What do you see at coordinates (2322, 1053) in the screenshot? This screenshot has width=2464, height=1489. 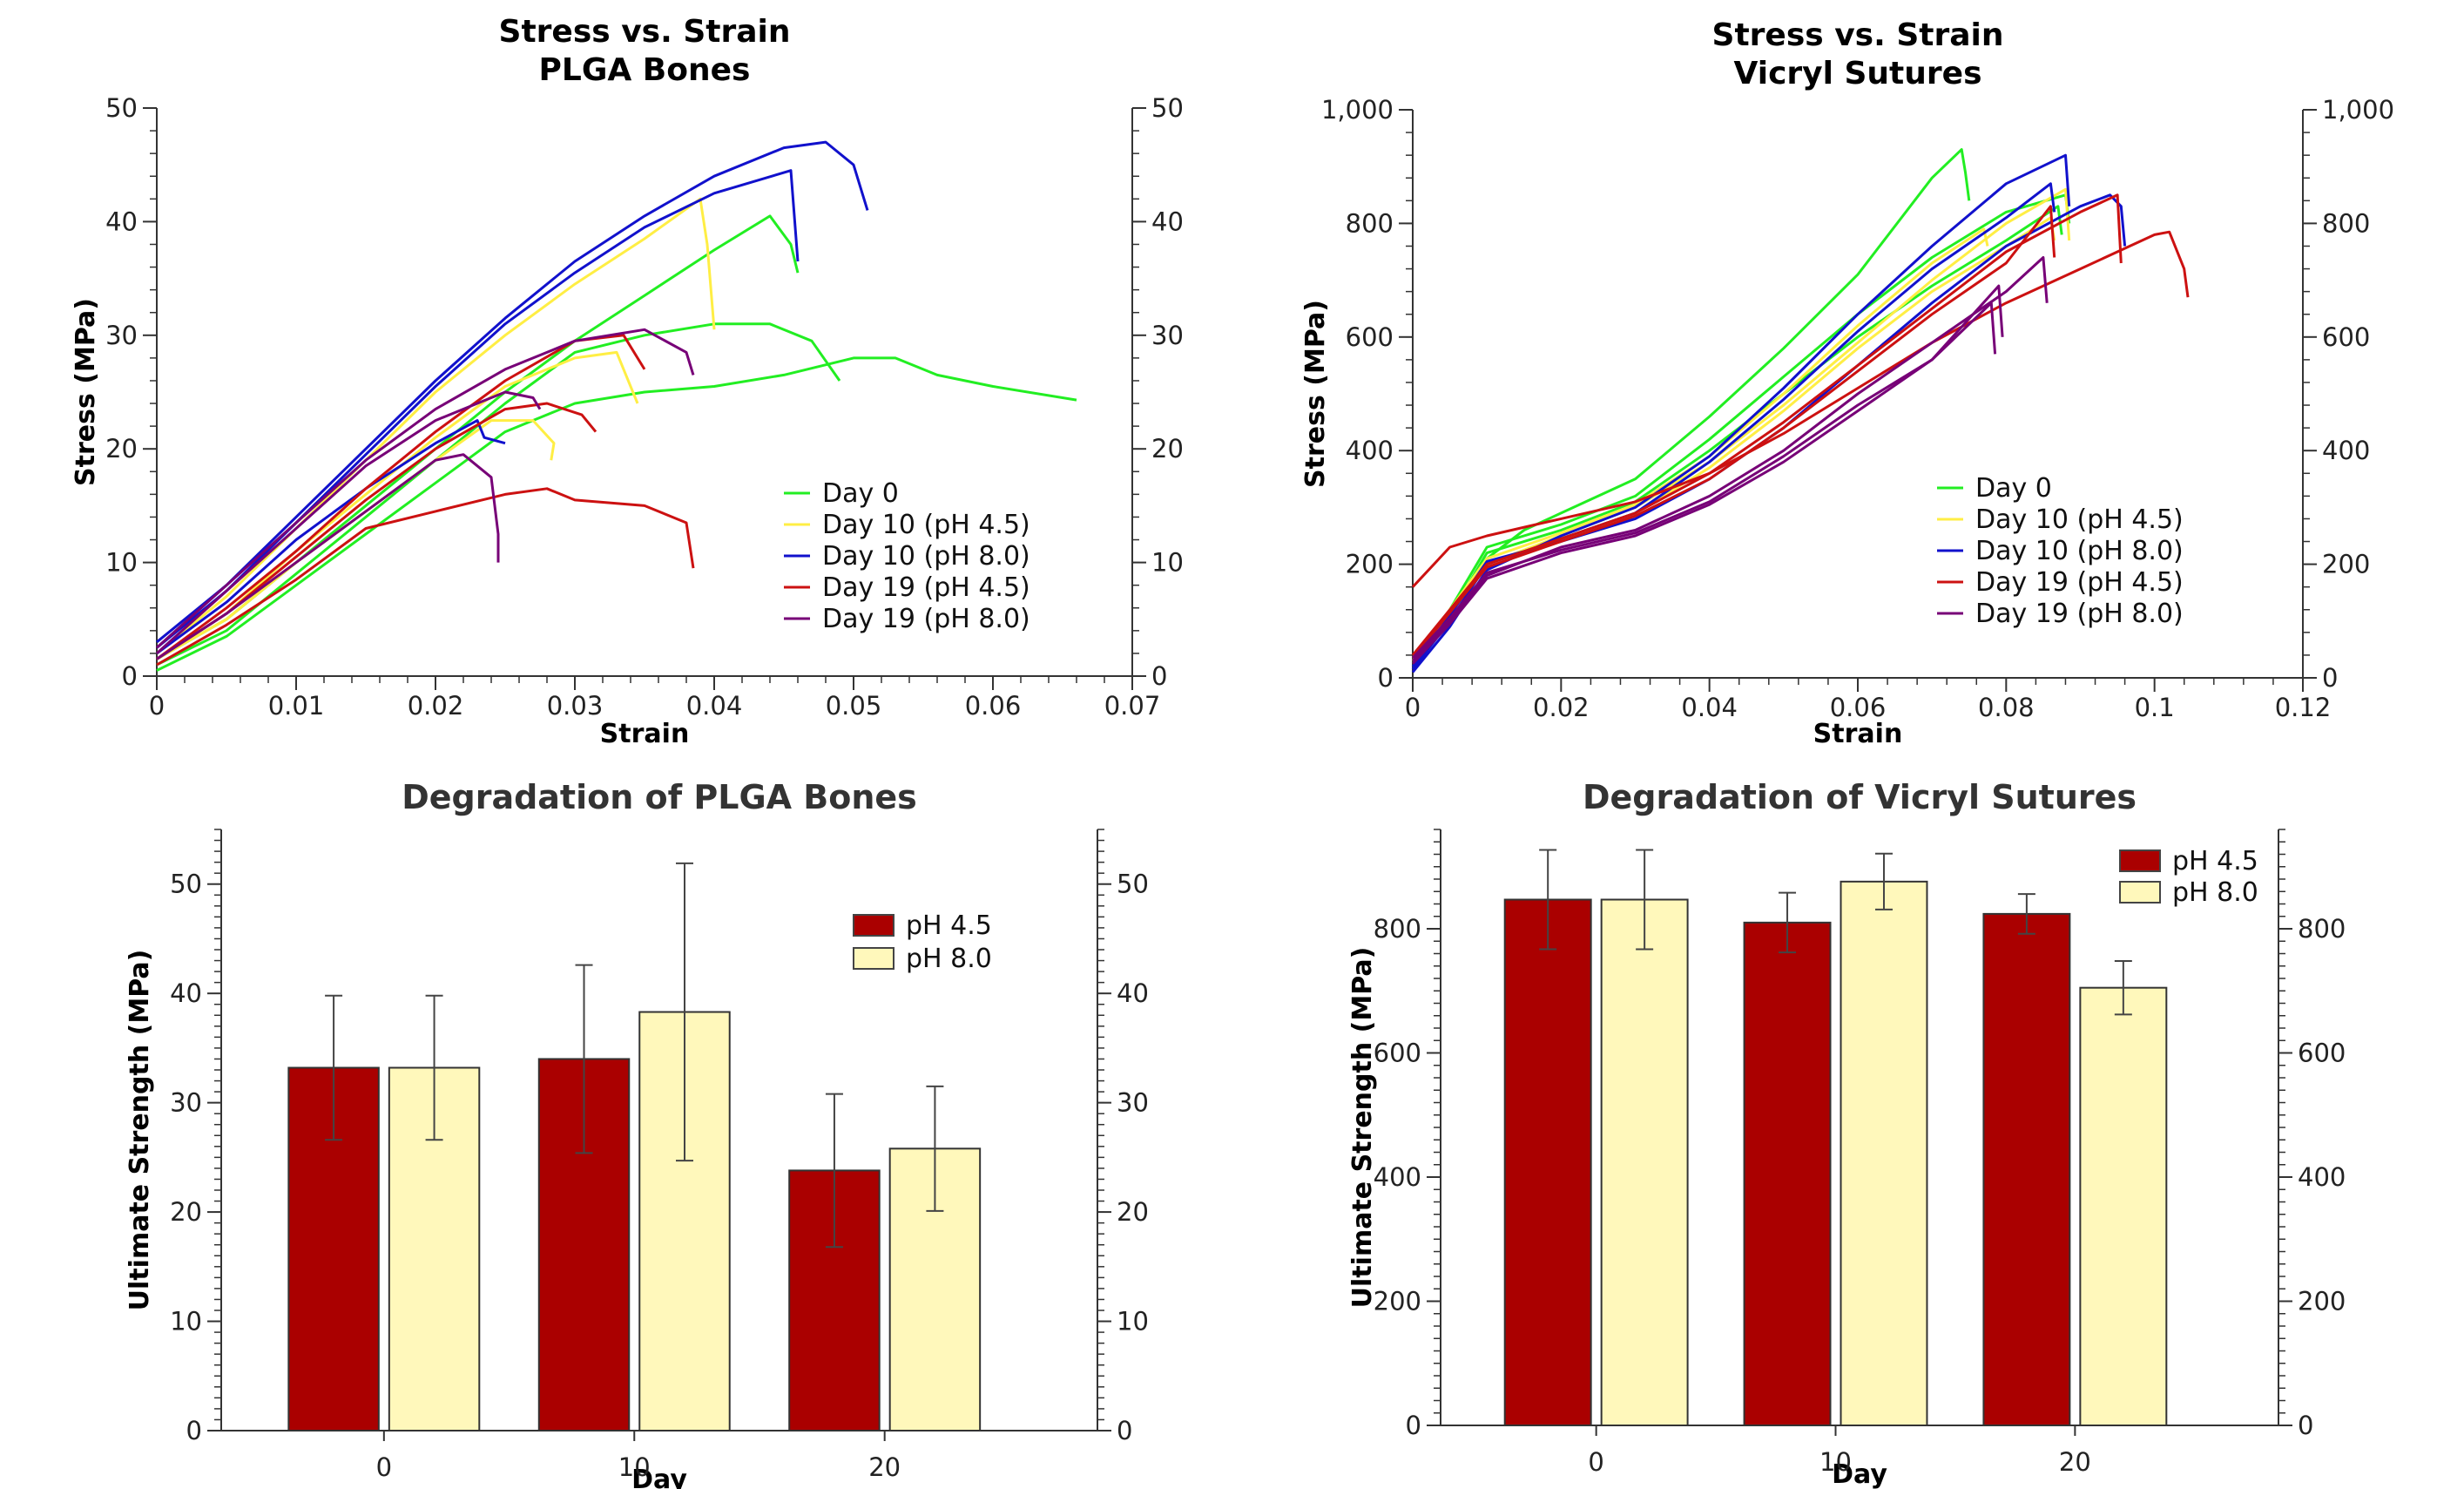 I see `y-tick-label-right: 600` at bounding box center [2322, 1053].